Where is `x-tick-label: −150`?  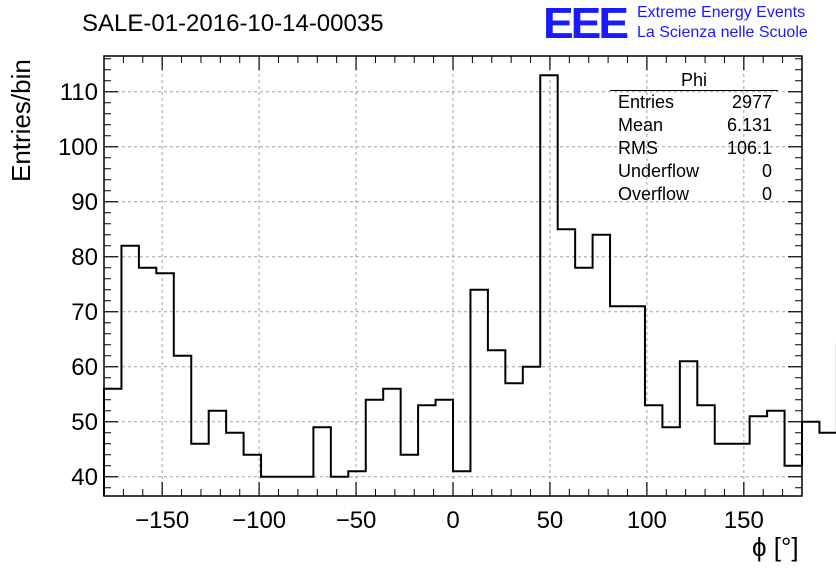
x-tick-label: −150 is located at coordinates (162, 520).